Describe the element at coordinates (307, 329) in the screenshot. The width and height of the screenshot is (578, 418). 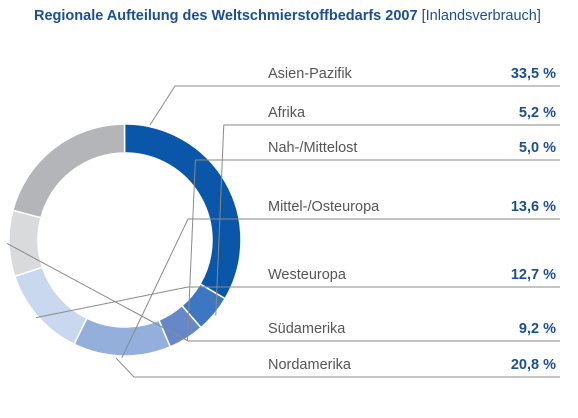
I see `legend-label-suedamerika: Südamerika` at that location.